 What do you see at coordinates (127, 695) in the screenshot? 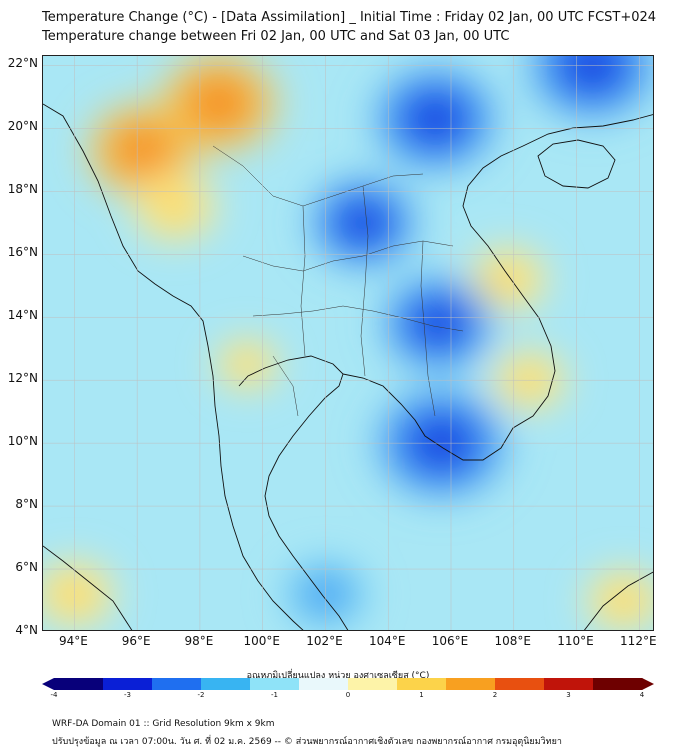
I see `colorbar-tick-label: -3` at bounding box center [127, 695].